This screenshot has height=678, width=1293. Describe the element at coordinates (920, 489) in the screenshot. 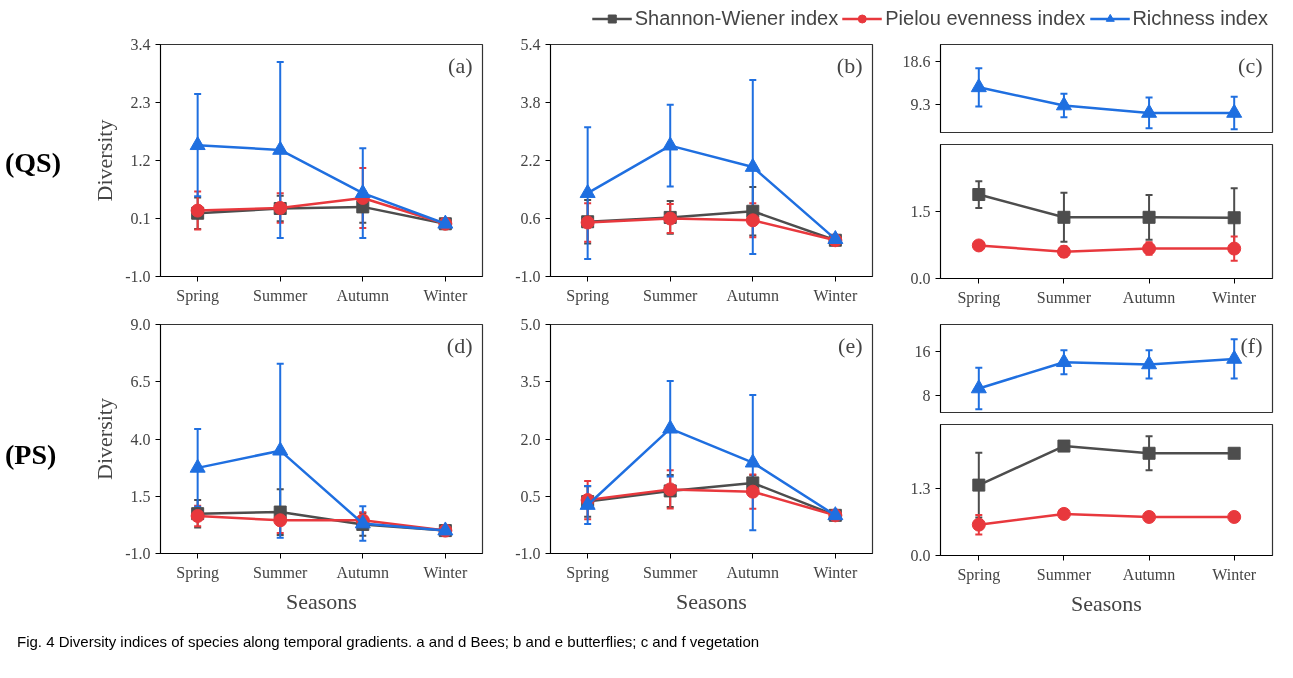

I see `y-tick-label: 1.3` at that location.